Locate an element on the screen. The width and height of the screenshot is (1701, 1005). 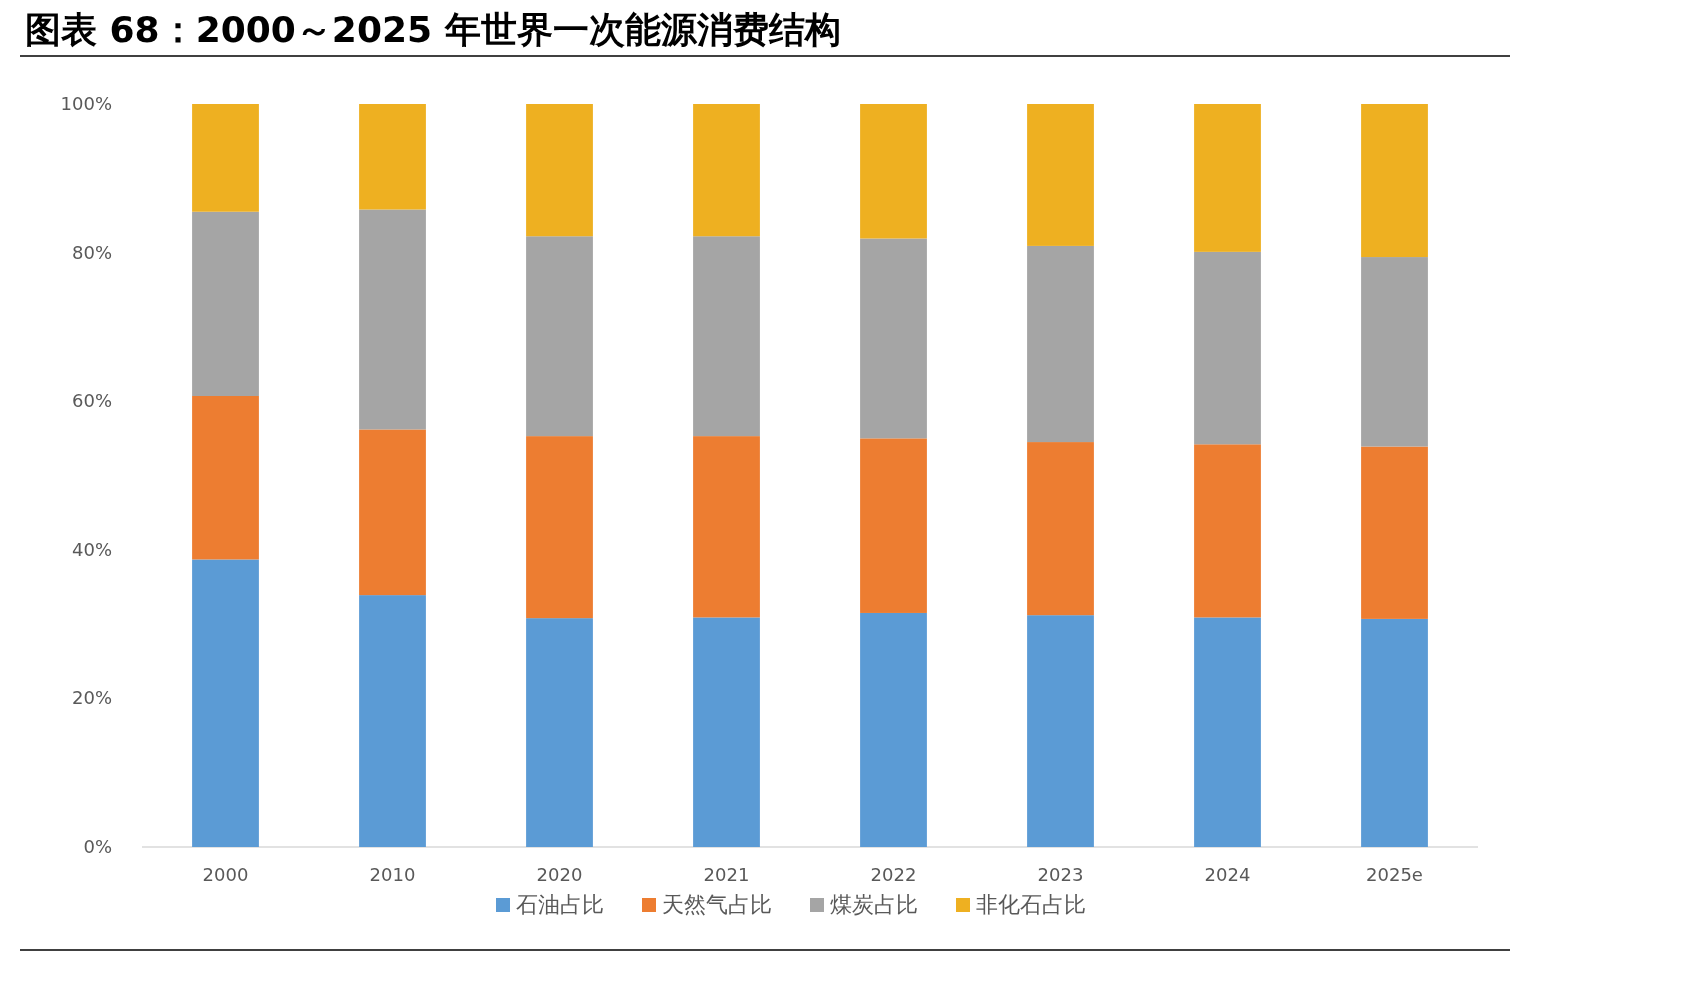
x-tick-label: 2023 is located at coordinates (1060, 874).